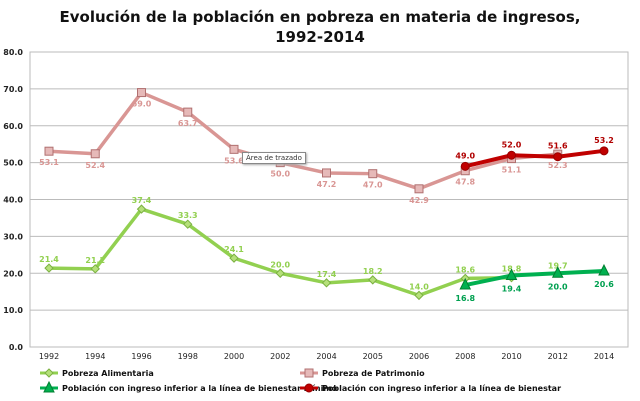 The width and height of the screenshot is (640, 401). What do you see at coordinates (320, 37) in the screenshot?
I see `chart-title-line2: 1992-2014` at bounding box center [320, 37].